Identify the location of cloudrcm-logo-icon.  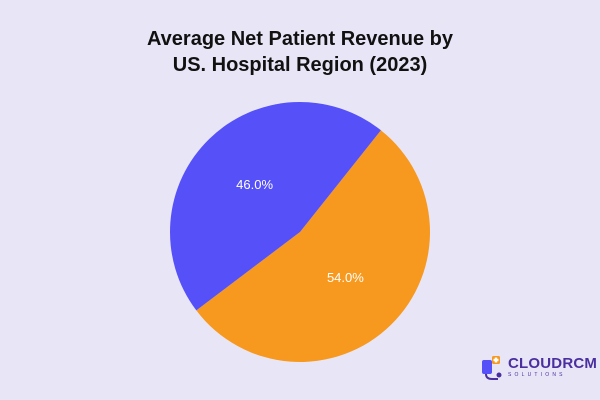
(492, 368).